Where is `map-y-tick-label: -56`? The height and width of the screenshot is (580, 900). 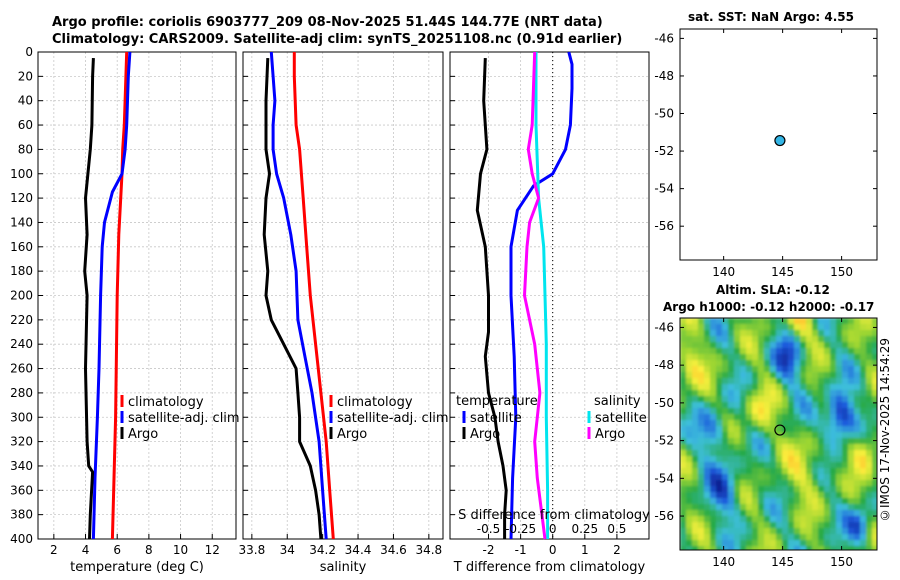
map-y-tick-label: -56 is located at coordinates (664, 226).